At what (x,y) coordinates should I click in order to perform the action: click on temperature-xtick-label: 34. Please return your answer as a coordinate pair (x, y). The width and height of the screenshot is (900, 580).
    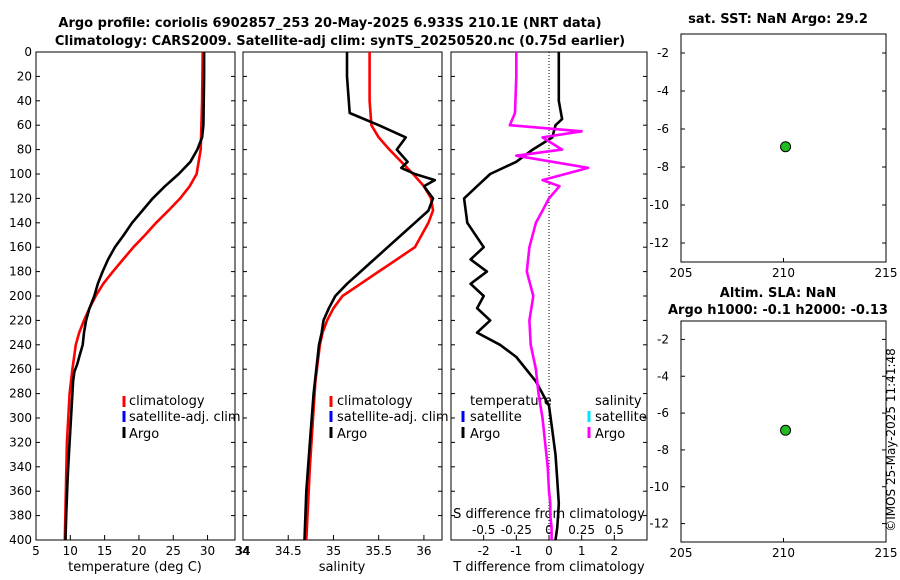
    Looking at the image, I should click on (241, 551).